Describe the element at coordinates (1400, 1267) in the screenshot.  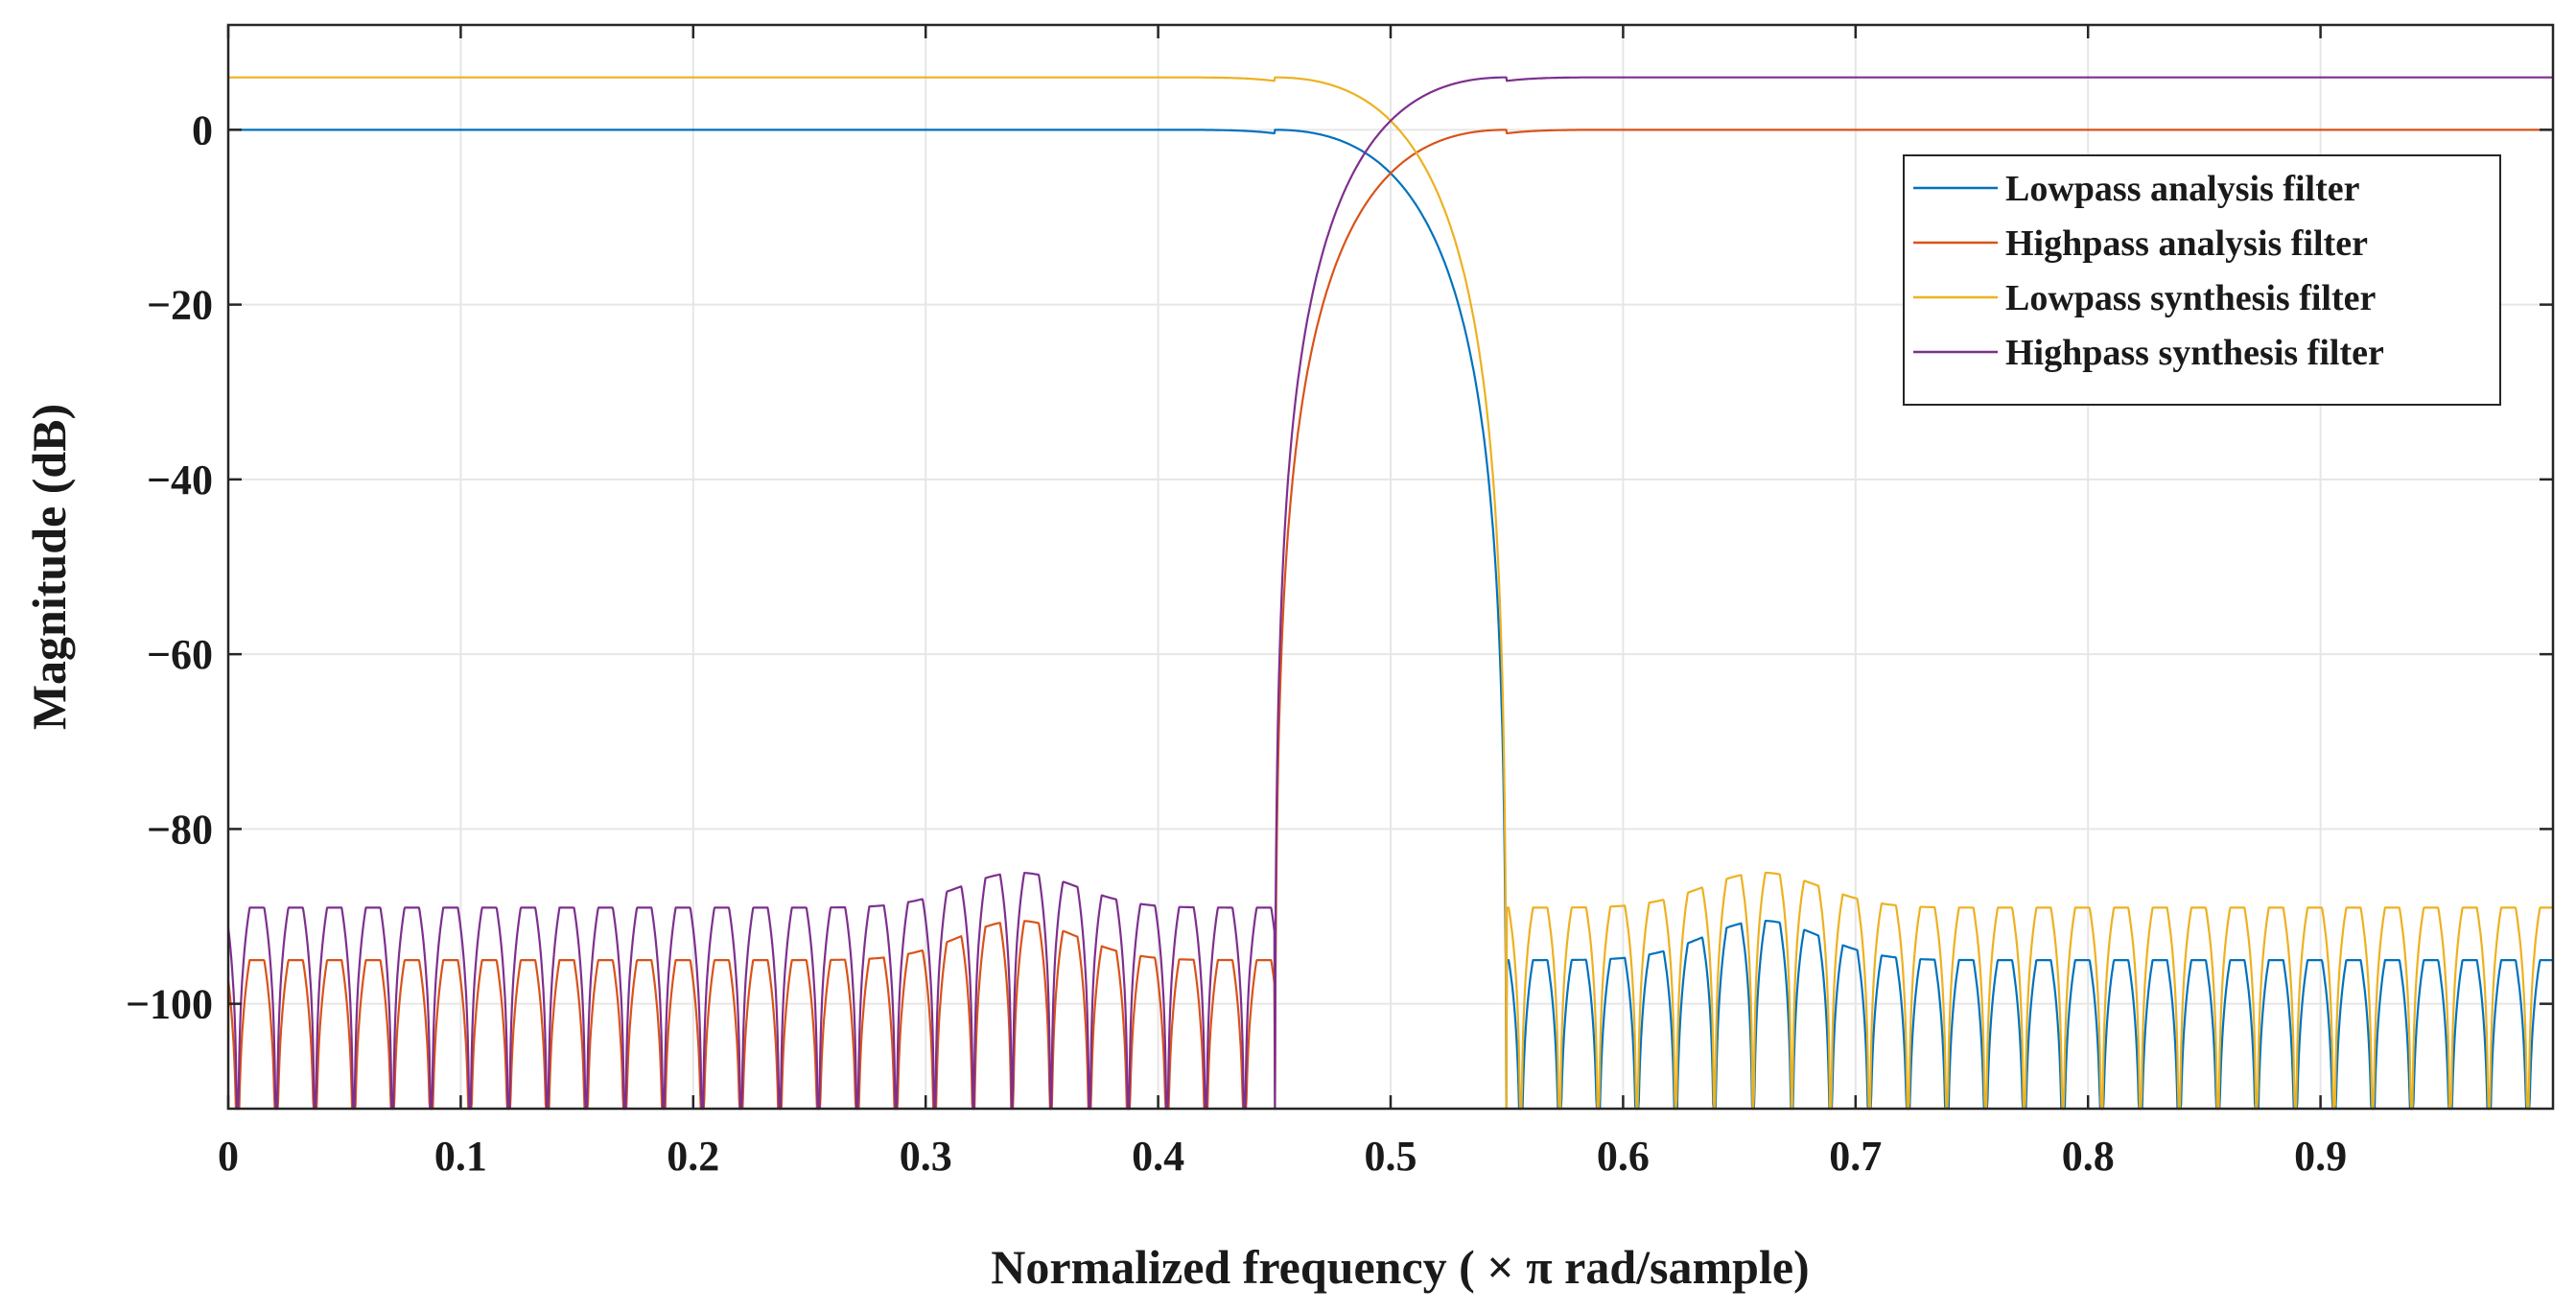
I see `x-axis-label: Normalized frequency ( × π rad/sample)` at that location.